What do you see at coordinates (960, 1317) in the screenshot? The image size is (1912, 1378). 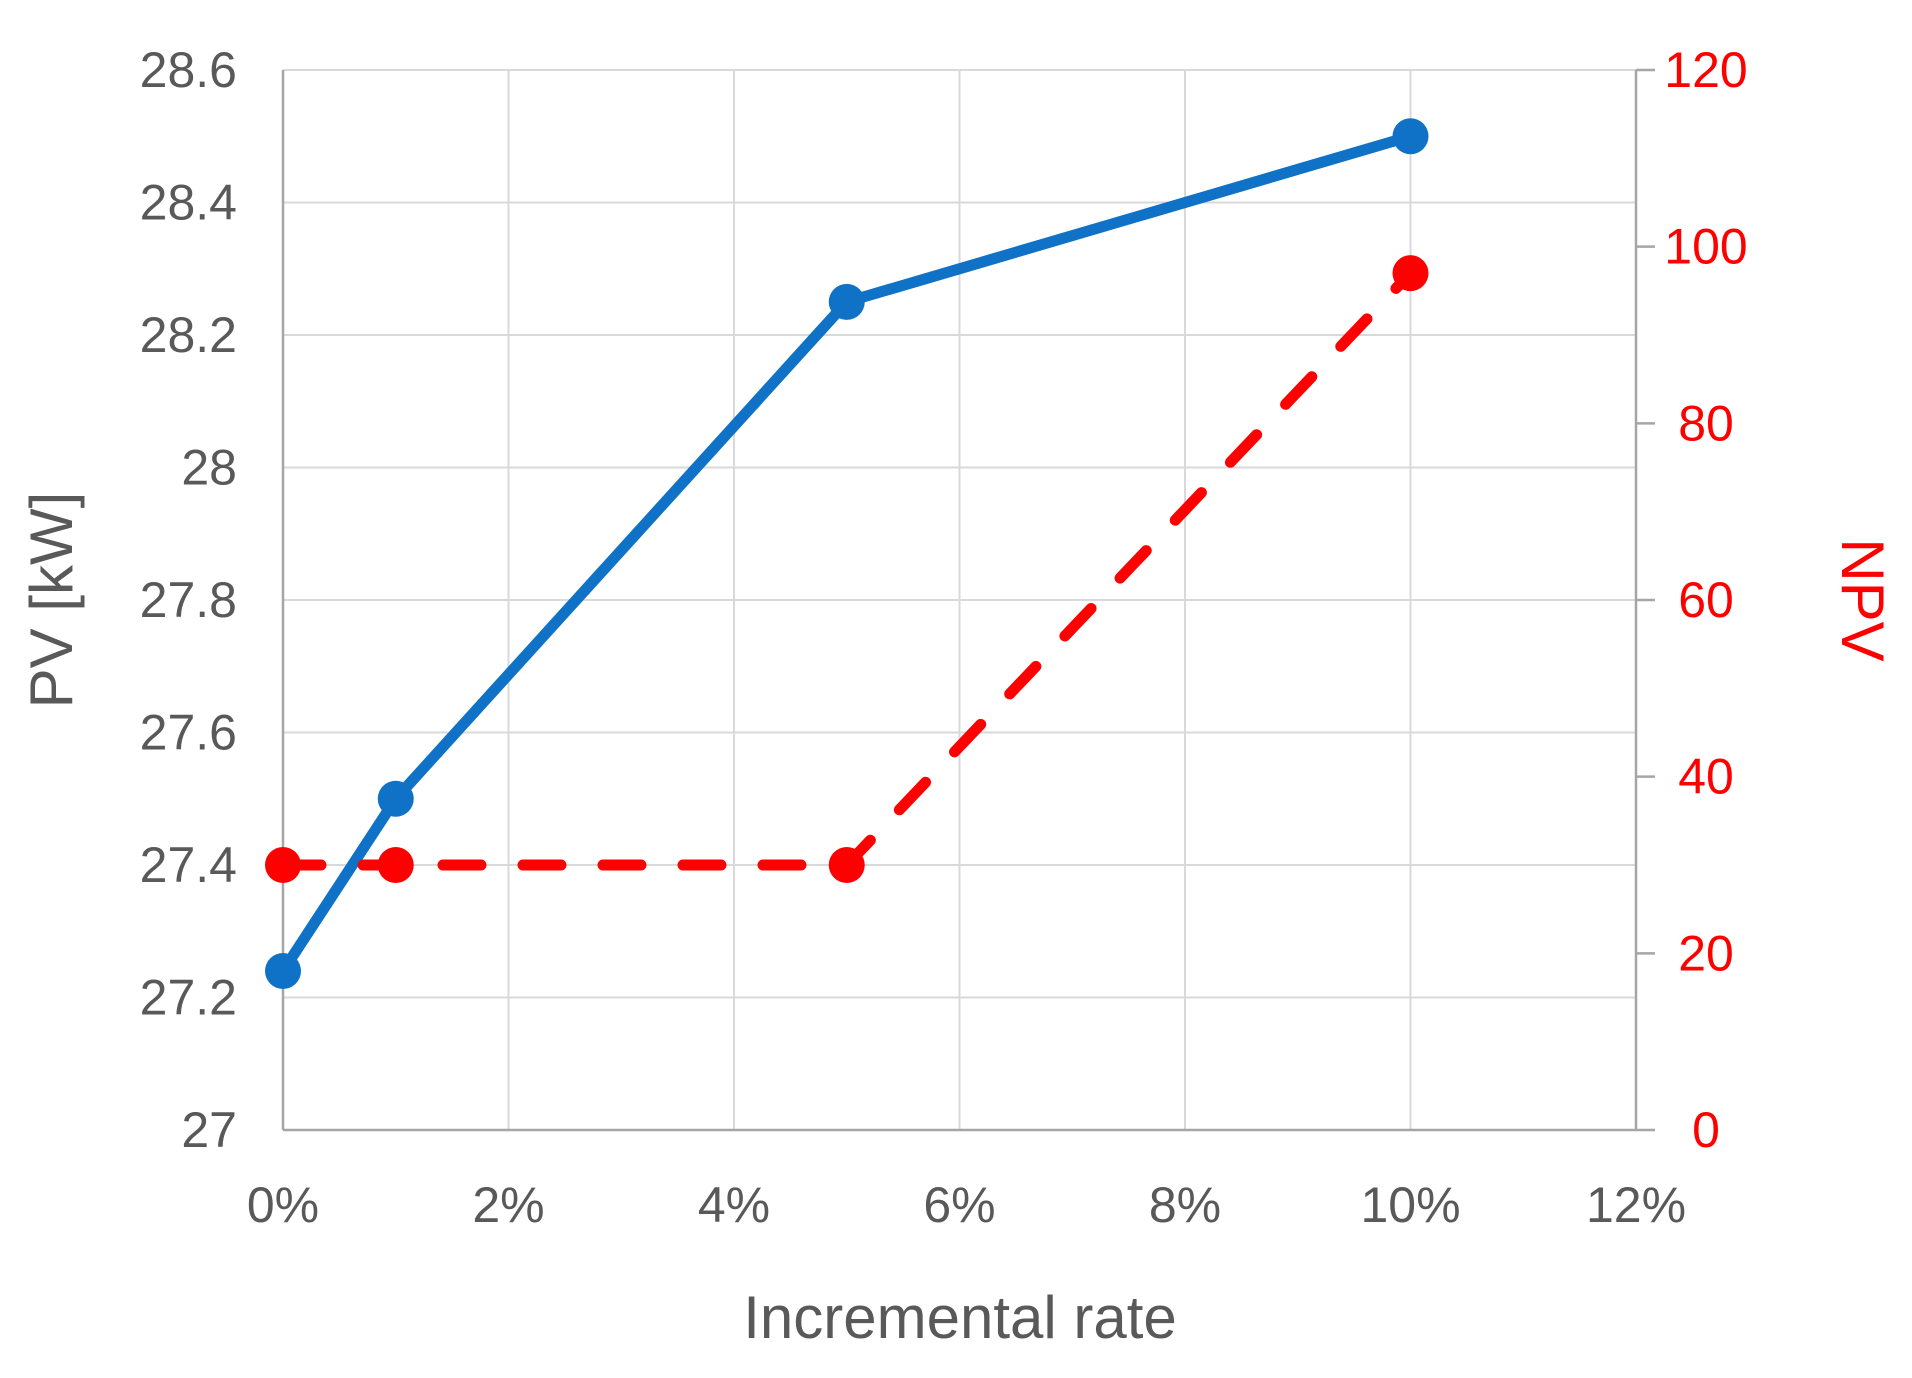 I see `x-axis-title: Incremental rate` at bounding box center [960, 1317].